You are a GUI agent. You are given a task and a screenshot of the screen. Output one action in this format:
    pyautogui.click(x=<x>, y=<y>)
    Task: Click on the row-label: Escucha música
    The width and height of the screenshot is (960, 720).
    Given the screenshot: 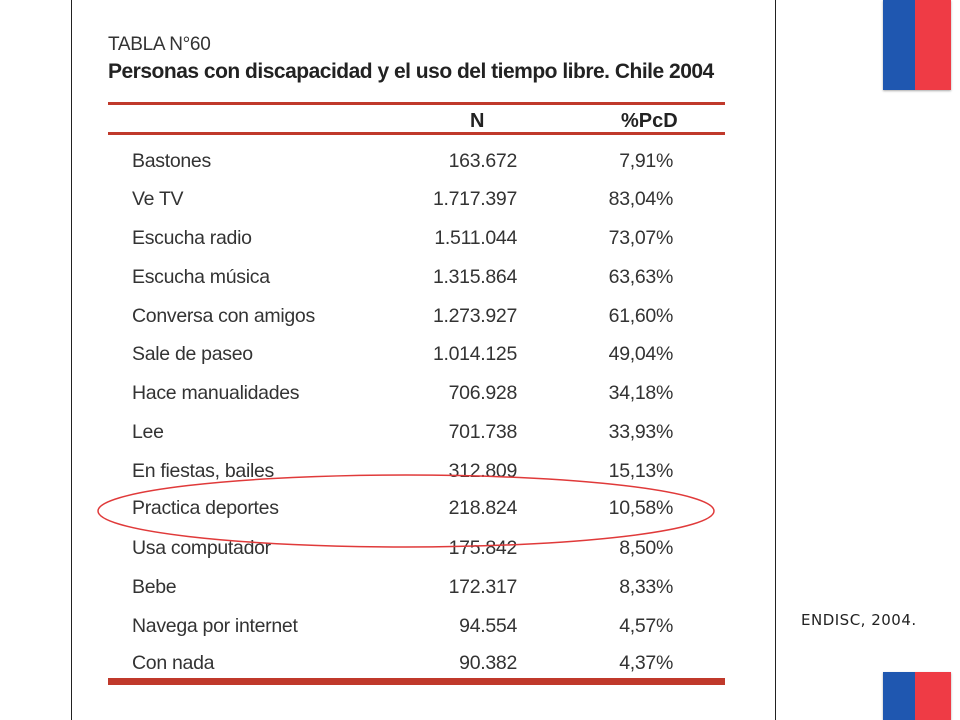 What is the action you would take?
    pyautogui.click(x=201, y=277)
    